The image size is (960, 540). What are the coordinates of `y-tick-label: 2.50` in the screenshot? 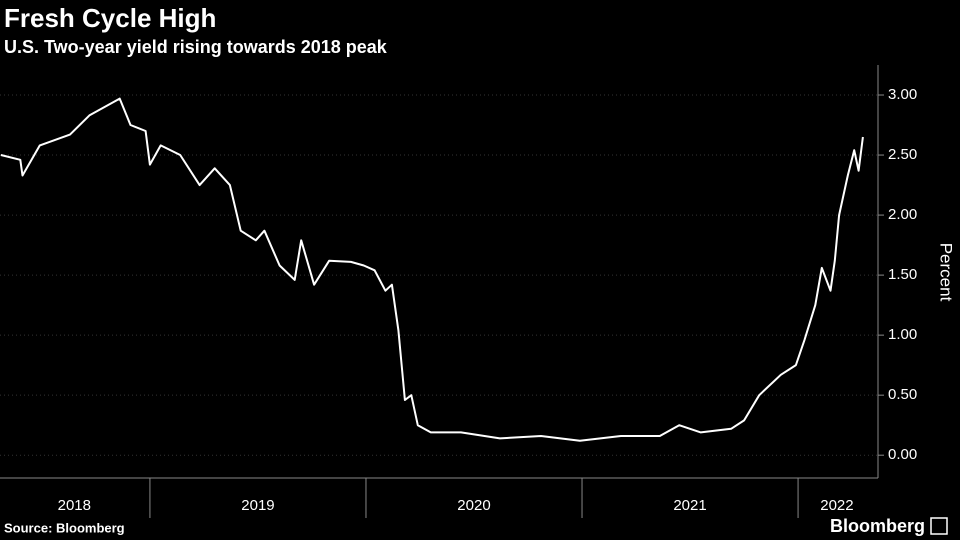 It's located at (902, 154).